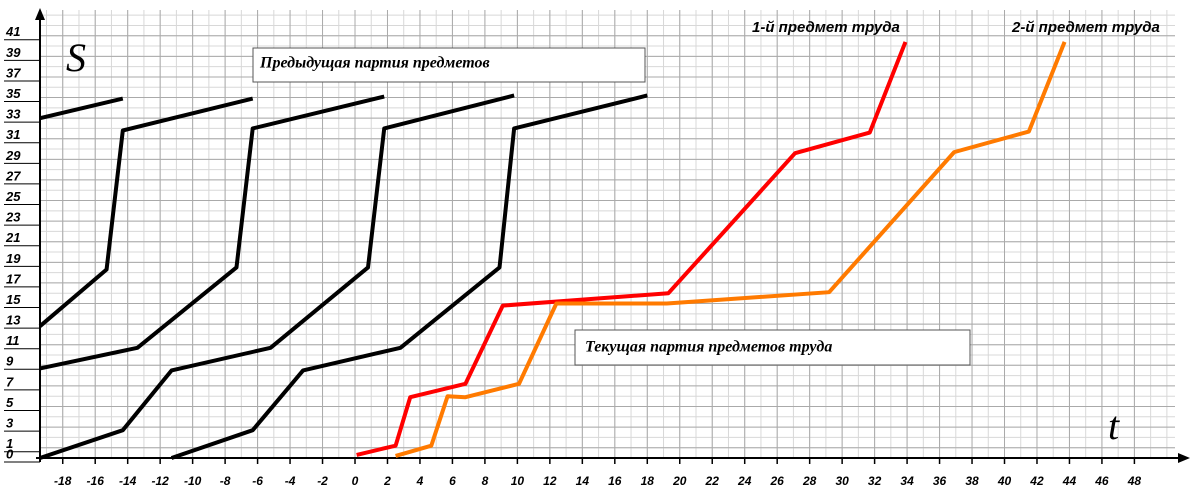 The height and width of the screenshot is (492, 1195). I want to click on x-tick-label: 44, so click(1069, 481).